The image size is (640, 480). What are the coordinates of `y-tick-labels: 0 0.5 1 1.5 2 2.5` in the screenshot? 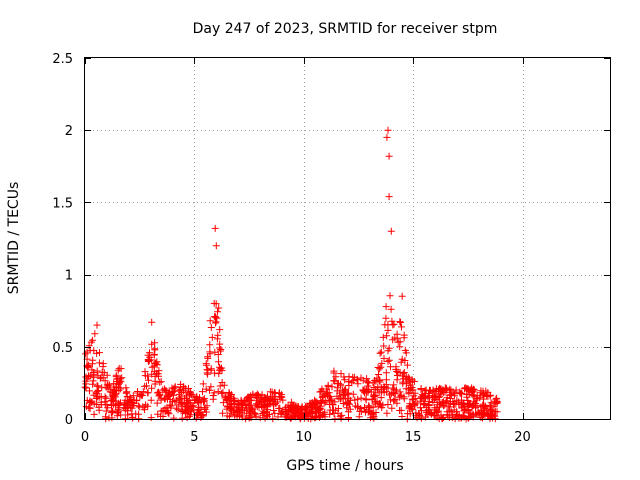 It's located at (62, 240).